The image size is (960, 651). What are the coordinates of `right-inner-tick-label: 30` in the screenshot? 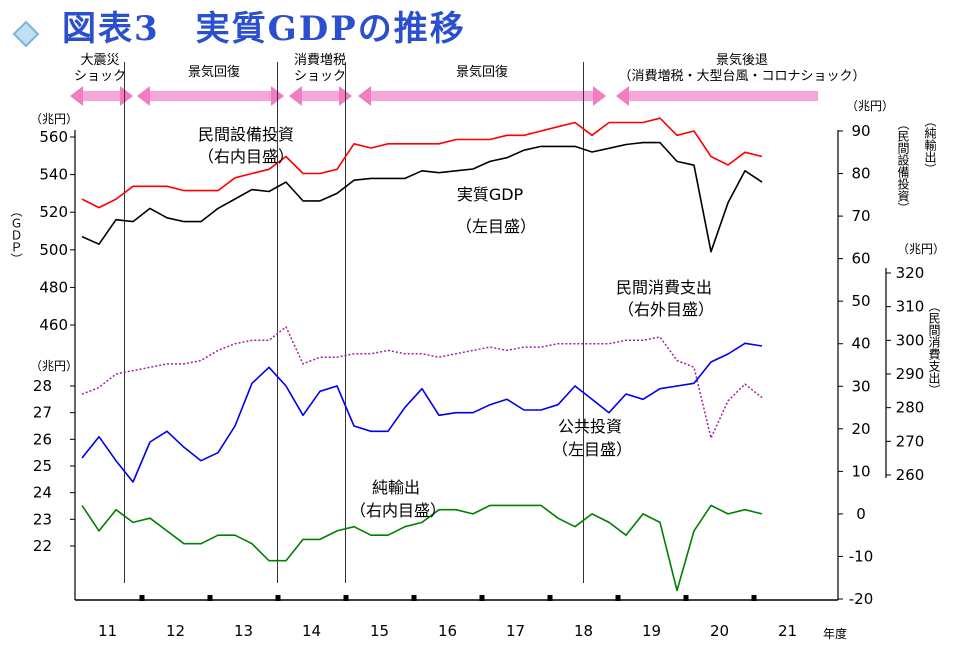 It's located at (860, 386).